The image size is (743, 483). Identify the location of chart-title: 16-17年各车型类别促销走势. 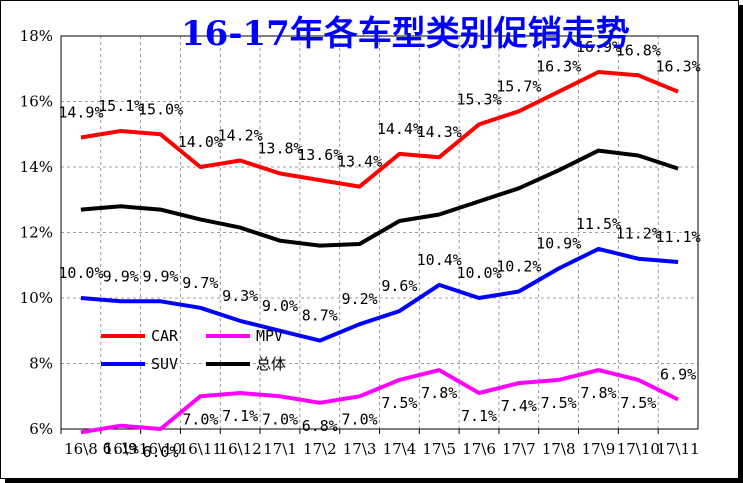
(405, 34).